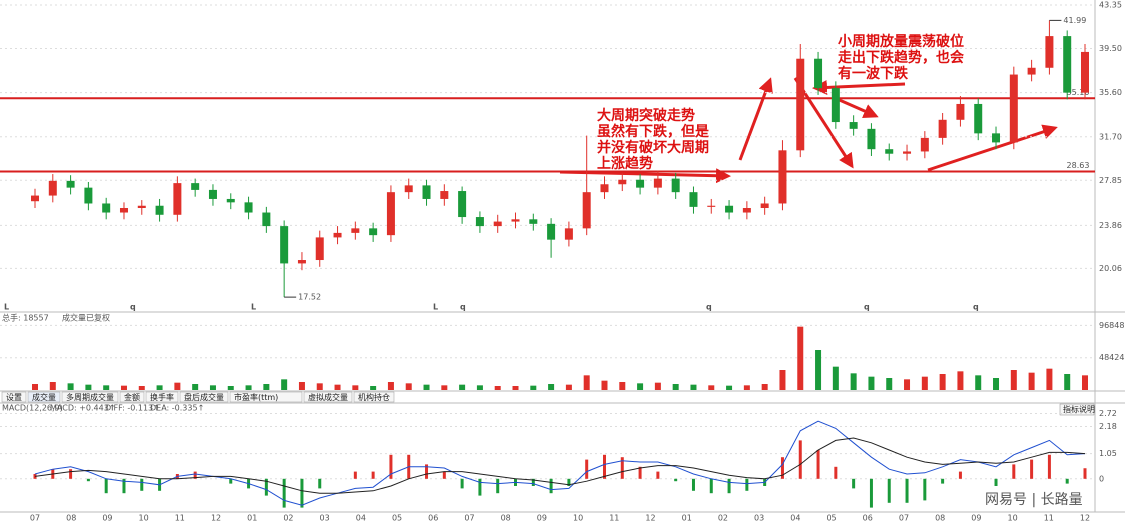 This screenshot has height=525, width=1125. I want to click on y-tick-label: 35.60, so click(1110, 92).